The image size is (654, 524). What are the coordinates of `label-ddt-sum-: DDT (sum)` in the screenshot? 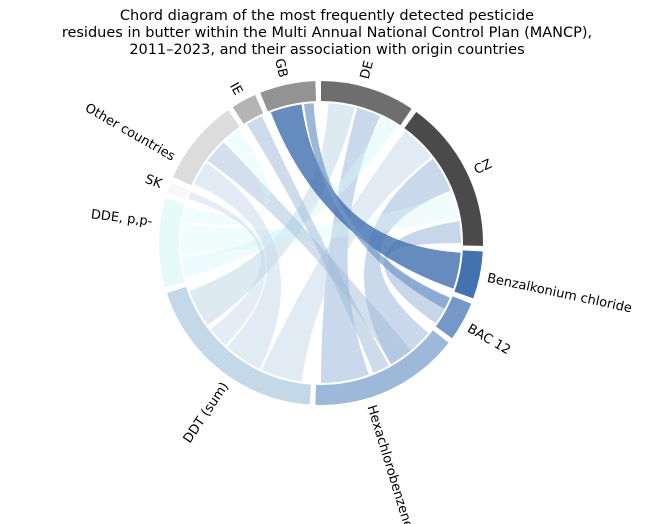 It's located at (207, 413).